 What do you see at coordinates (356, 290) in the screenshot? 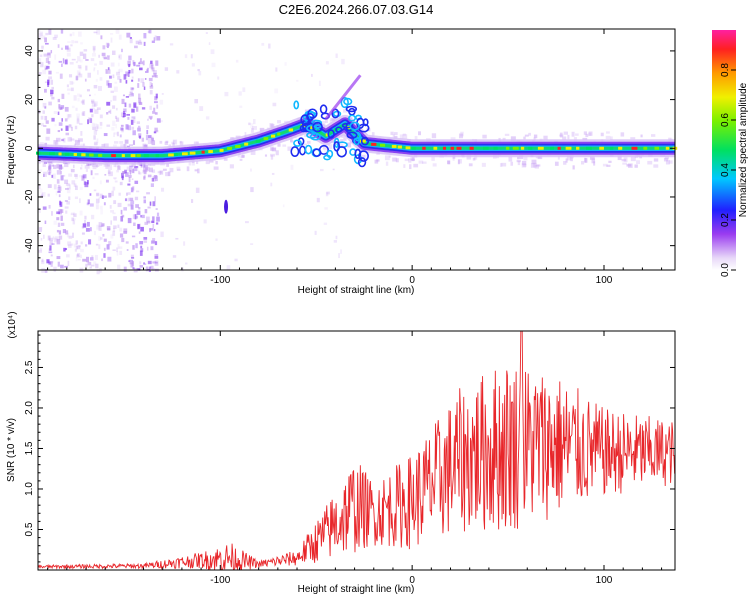
I see `spectrogram-xlabel: Height of straight line (km)` at bounding box center [356, 290].